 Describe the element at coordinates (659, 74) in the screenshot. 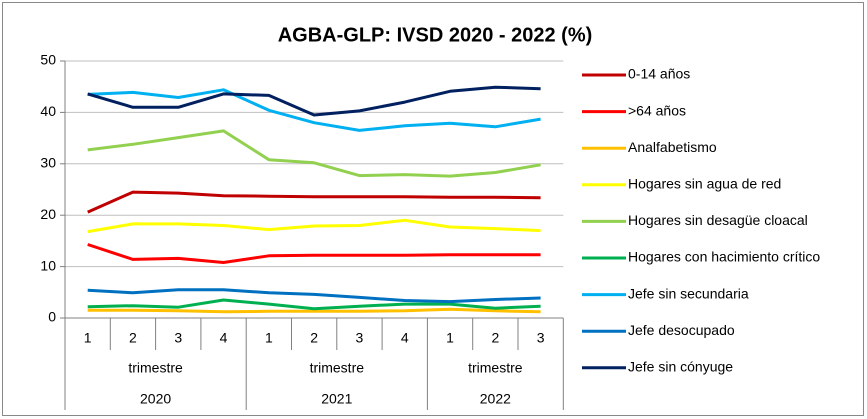

I see `legend-label: 0-14 años` at that location.